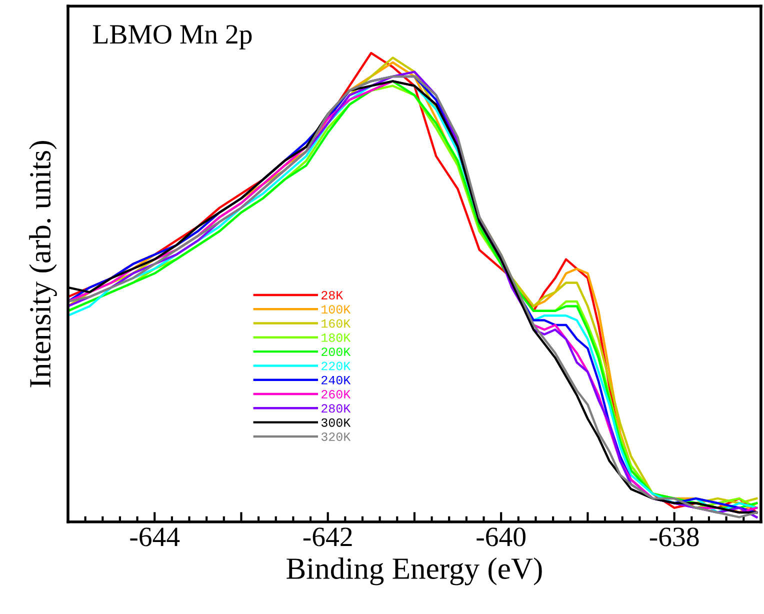  Describe the element at coordinates (336, 394) in the screenshot. I see `text: 260K` at that location.